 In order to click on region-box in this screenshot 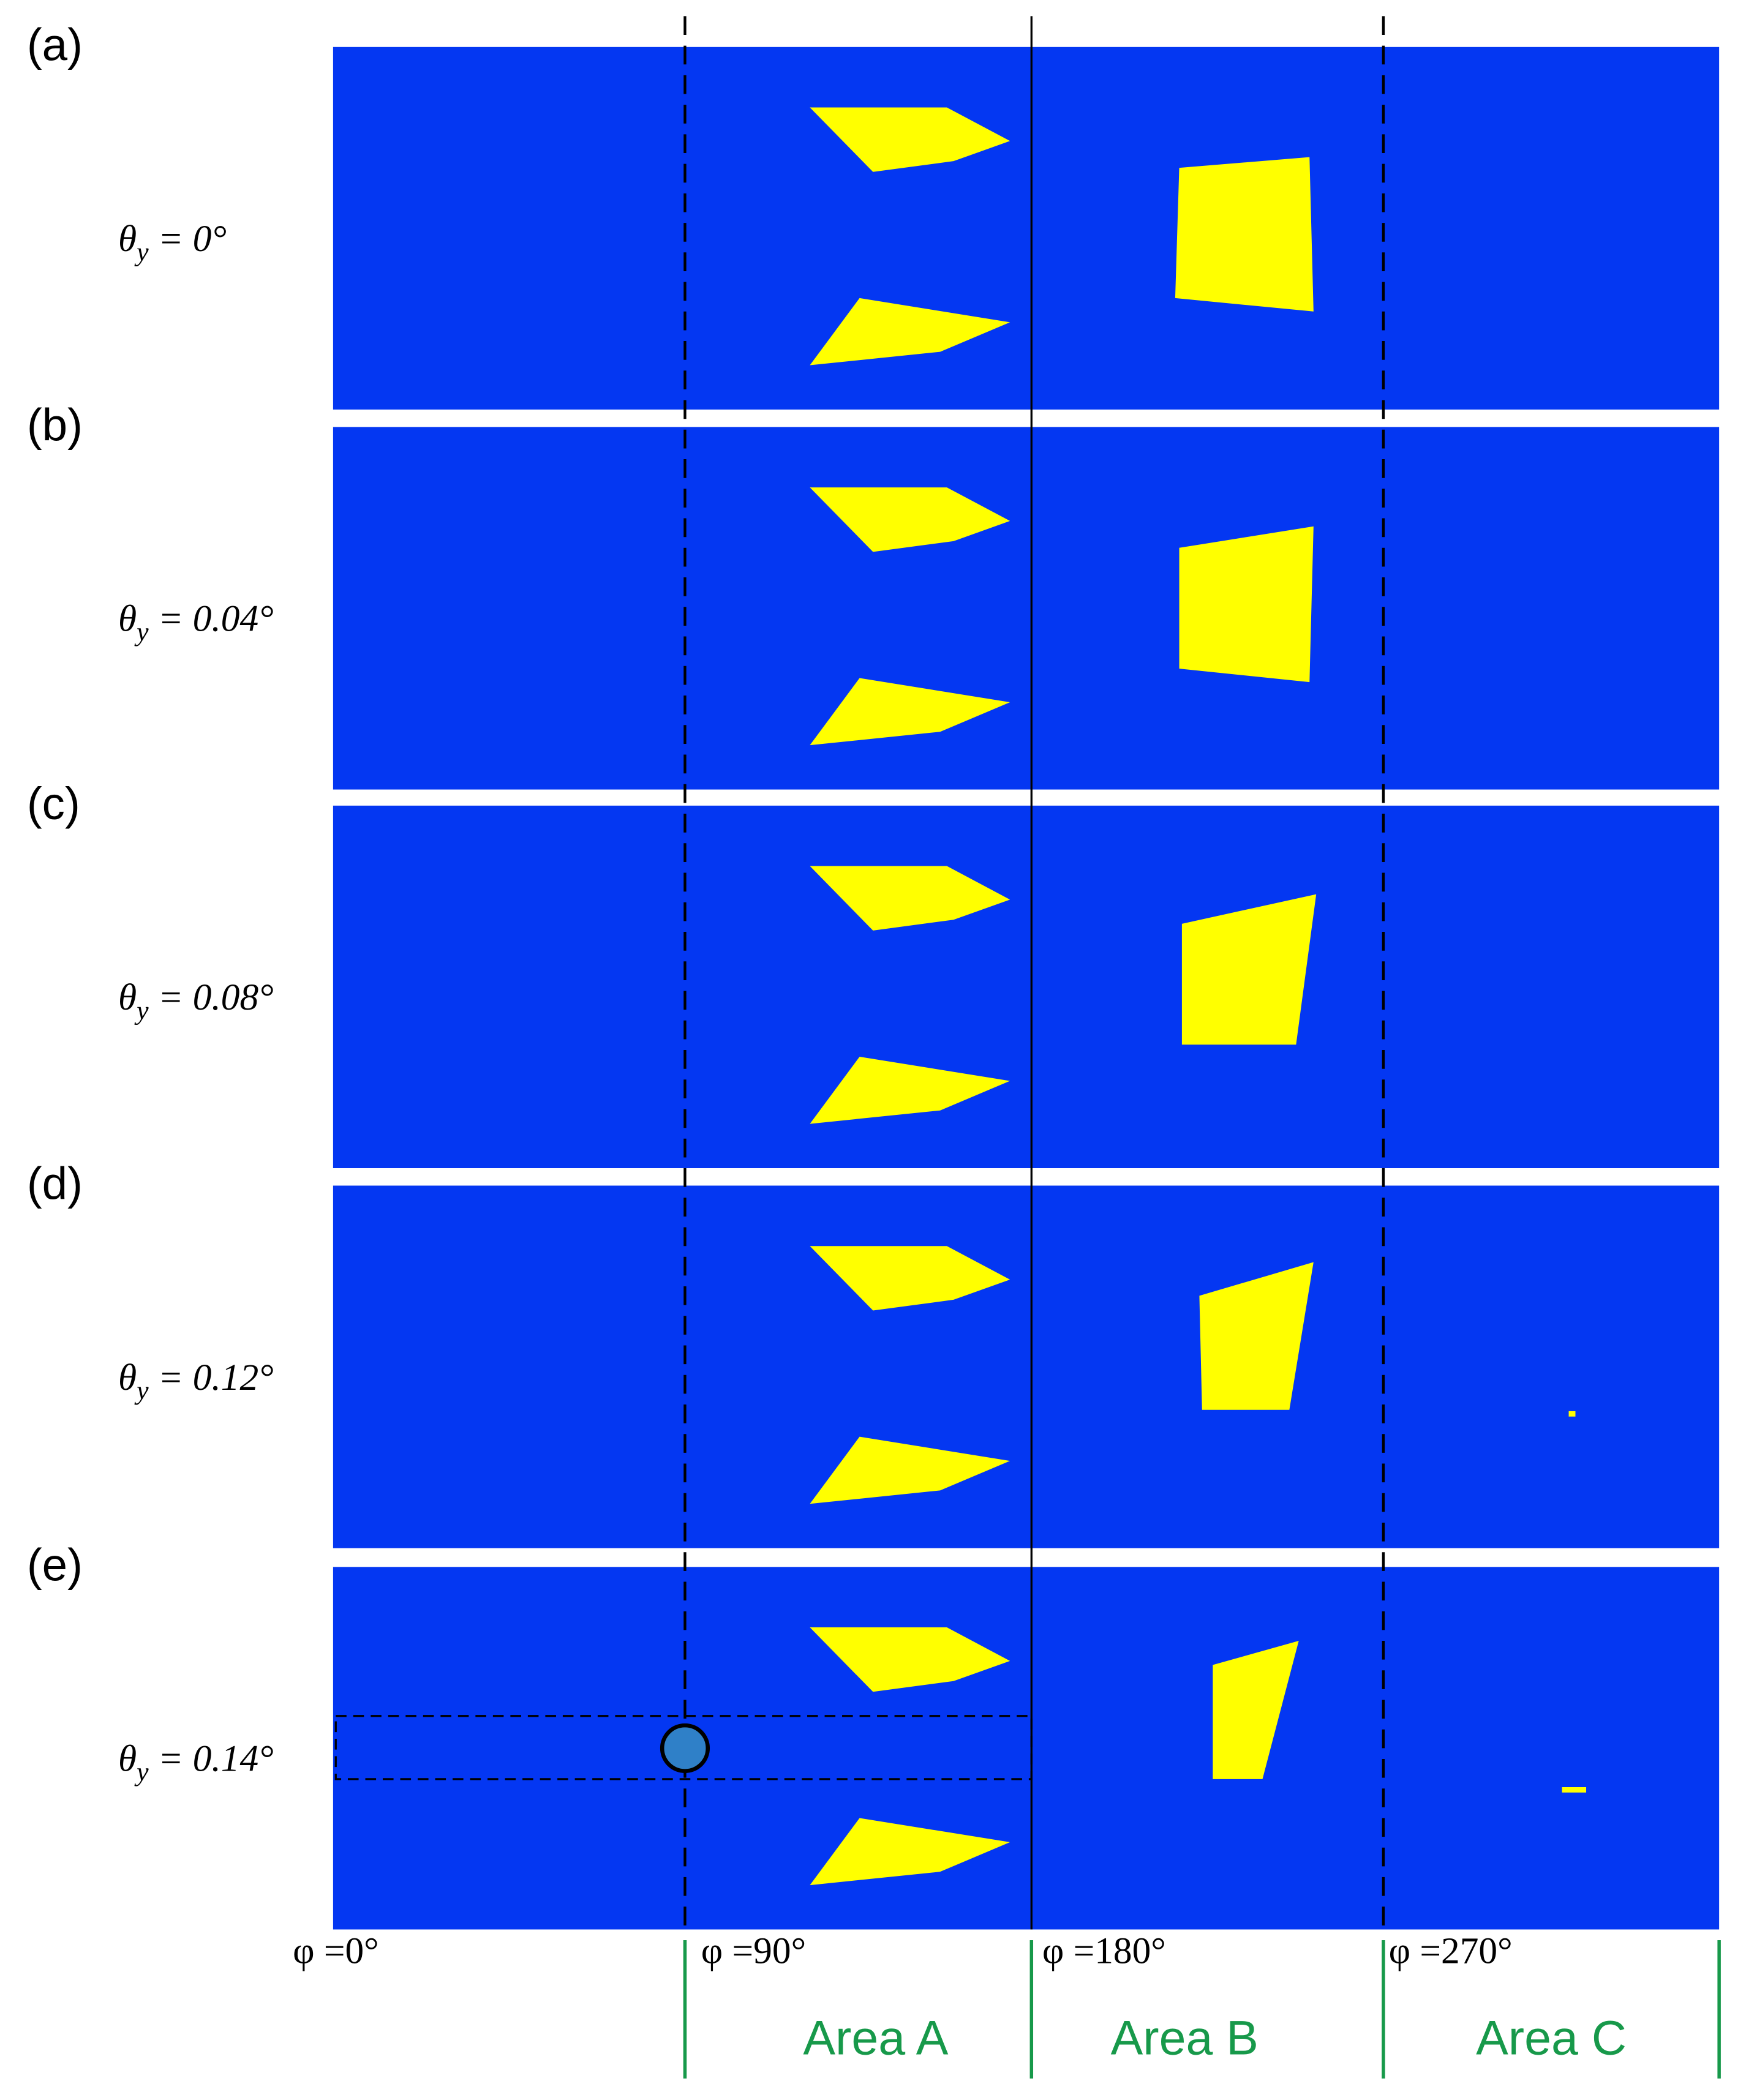, I will do `click(683, 1747)`.